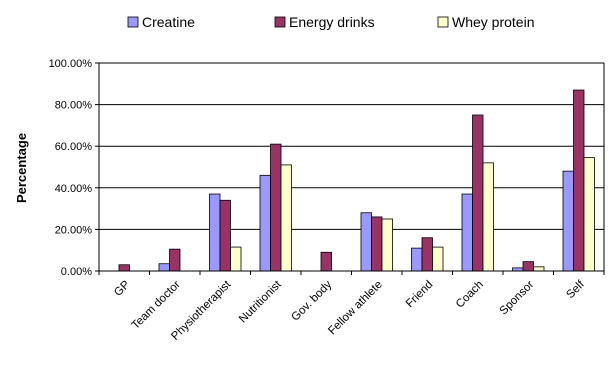 Image resolution: width=611 pixels, height=371 pixels. Describe the element at coordinates (260, 301) in the screenshot. I see `x-category-label: Nutritionist` at that location.